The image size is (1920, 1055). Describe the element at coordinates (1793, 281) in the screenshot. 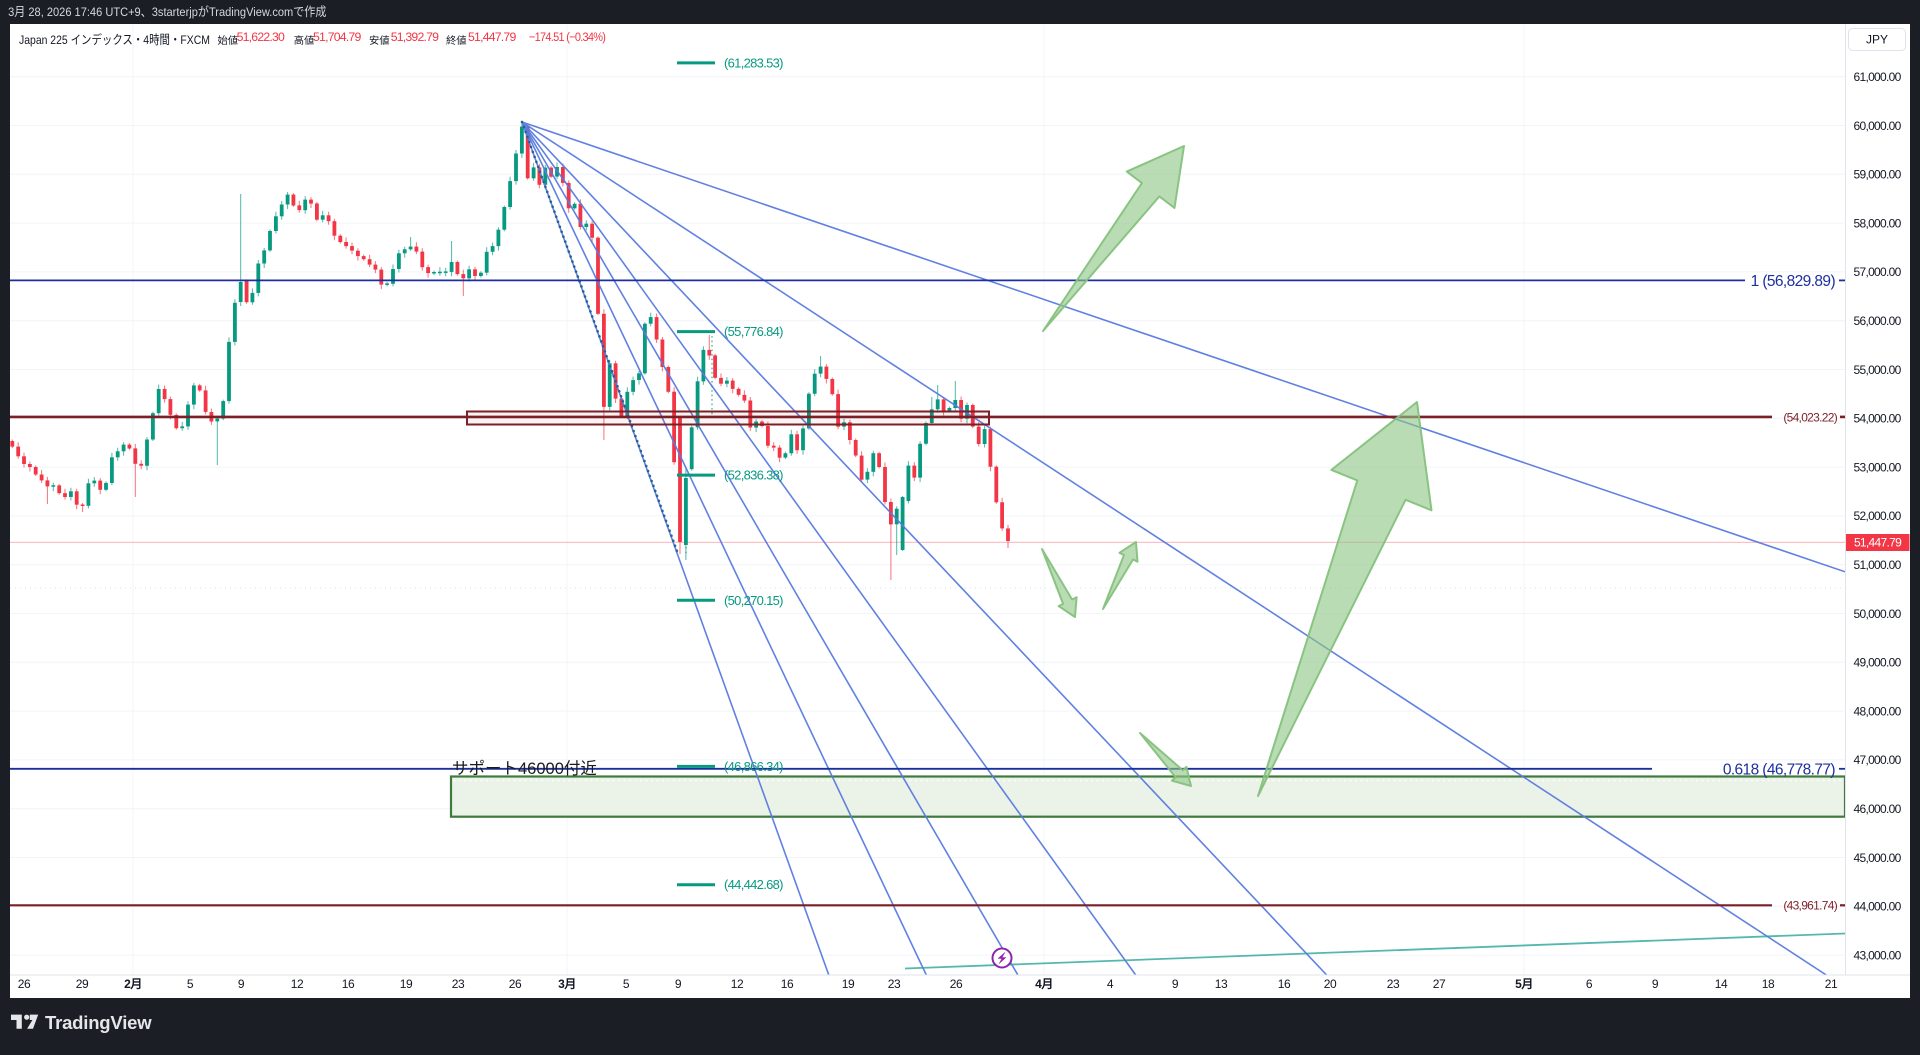

I see `svg-text: 1 (56,829.89)` at that location.